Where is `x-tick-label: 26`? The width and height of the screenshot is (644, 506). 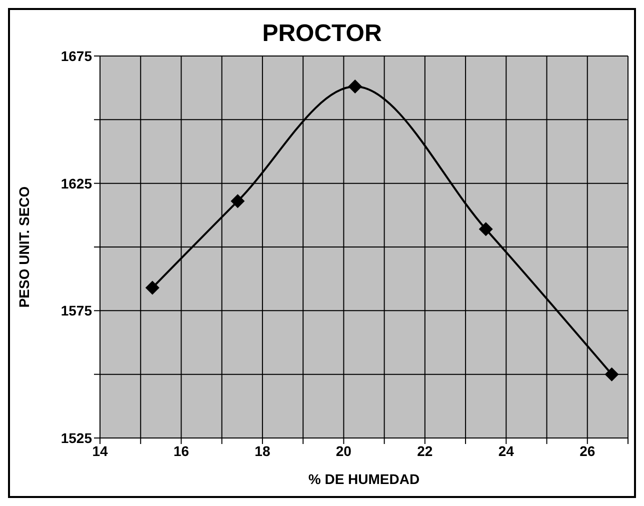
x-tick-label: 26 is located at coordinates (588, 450).